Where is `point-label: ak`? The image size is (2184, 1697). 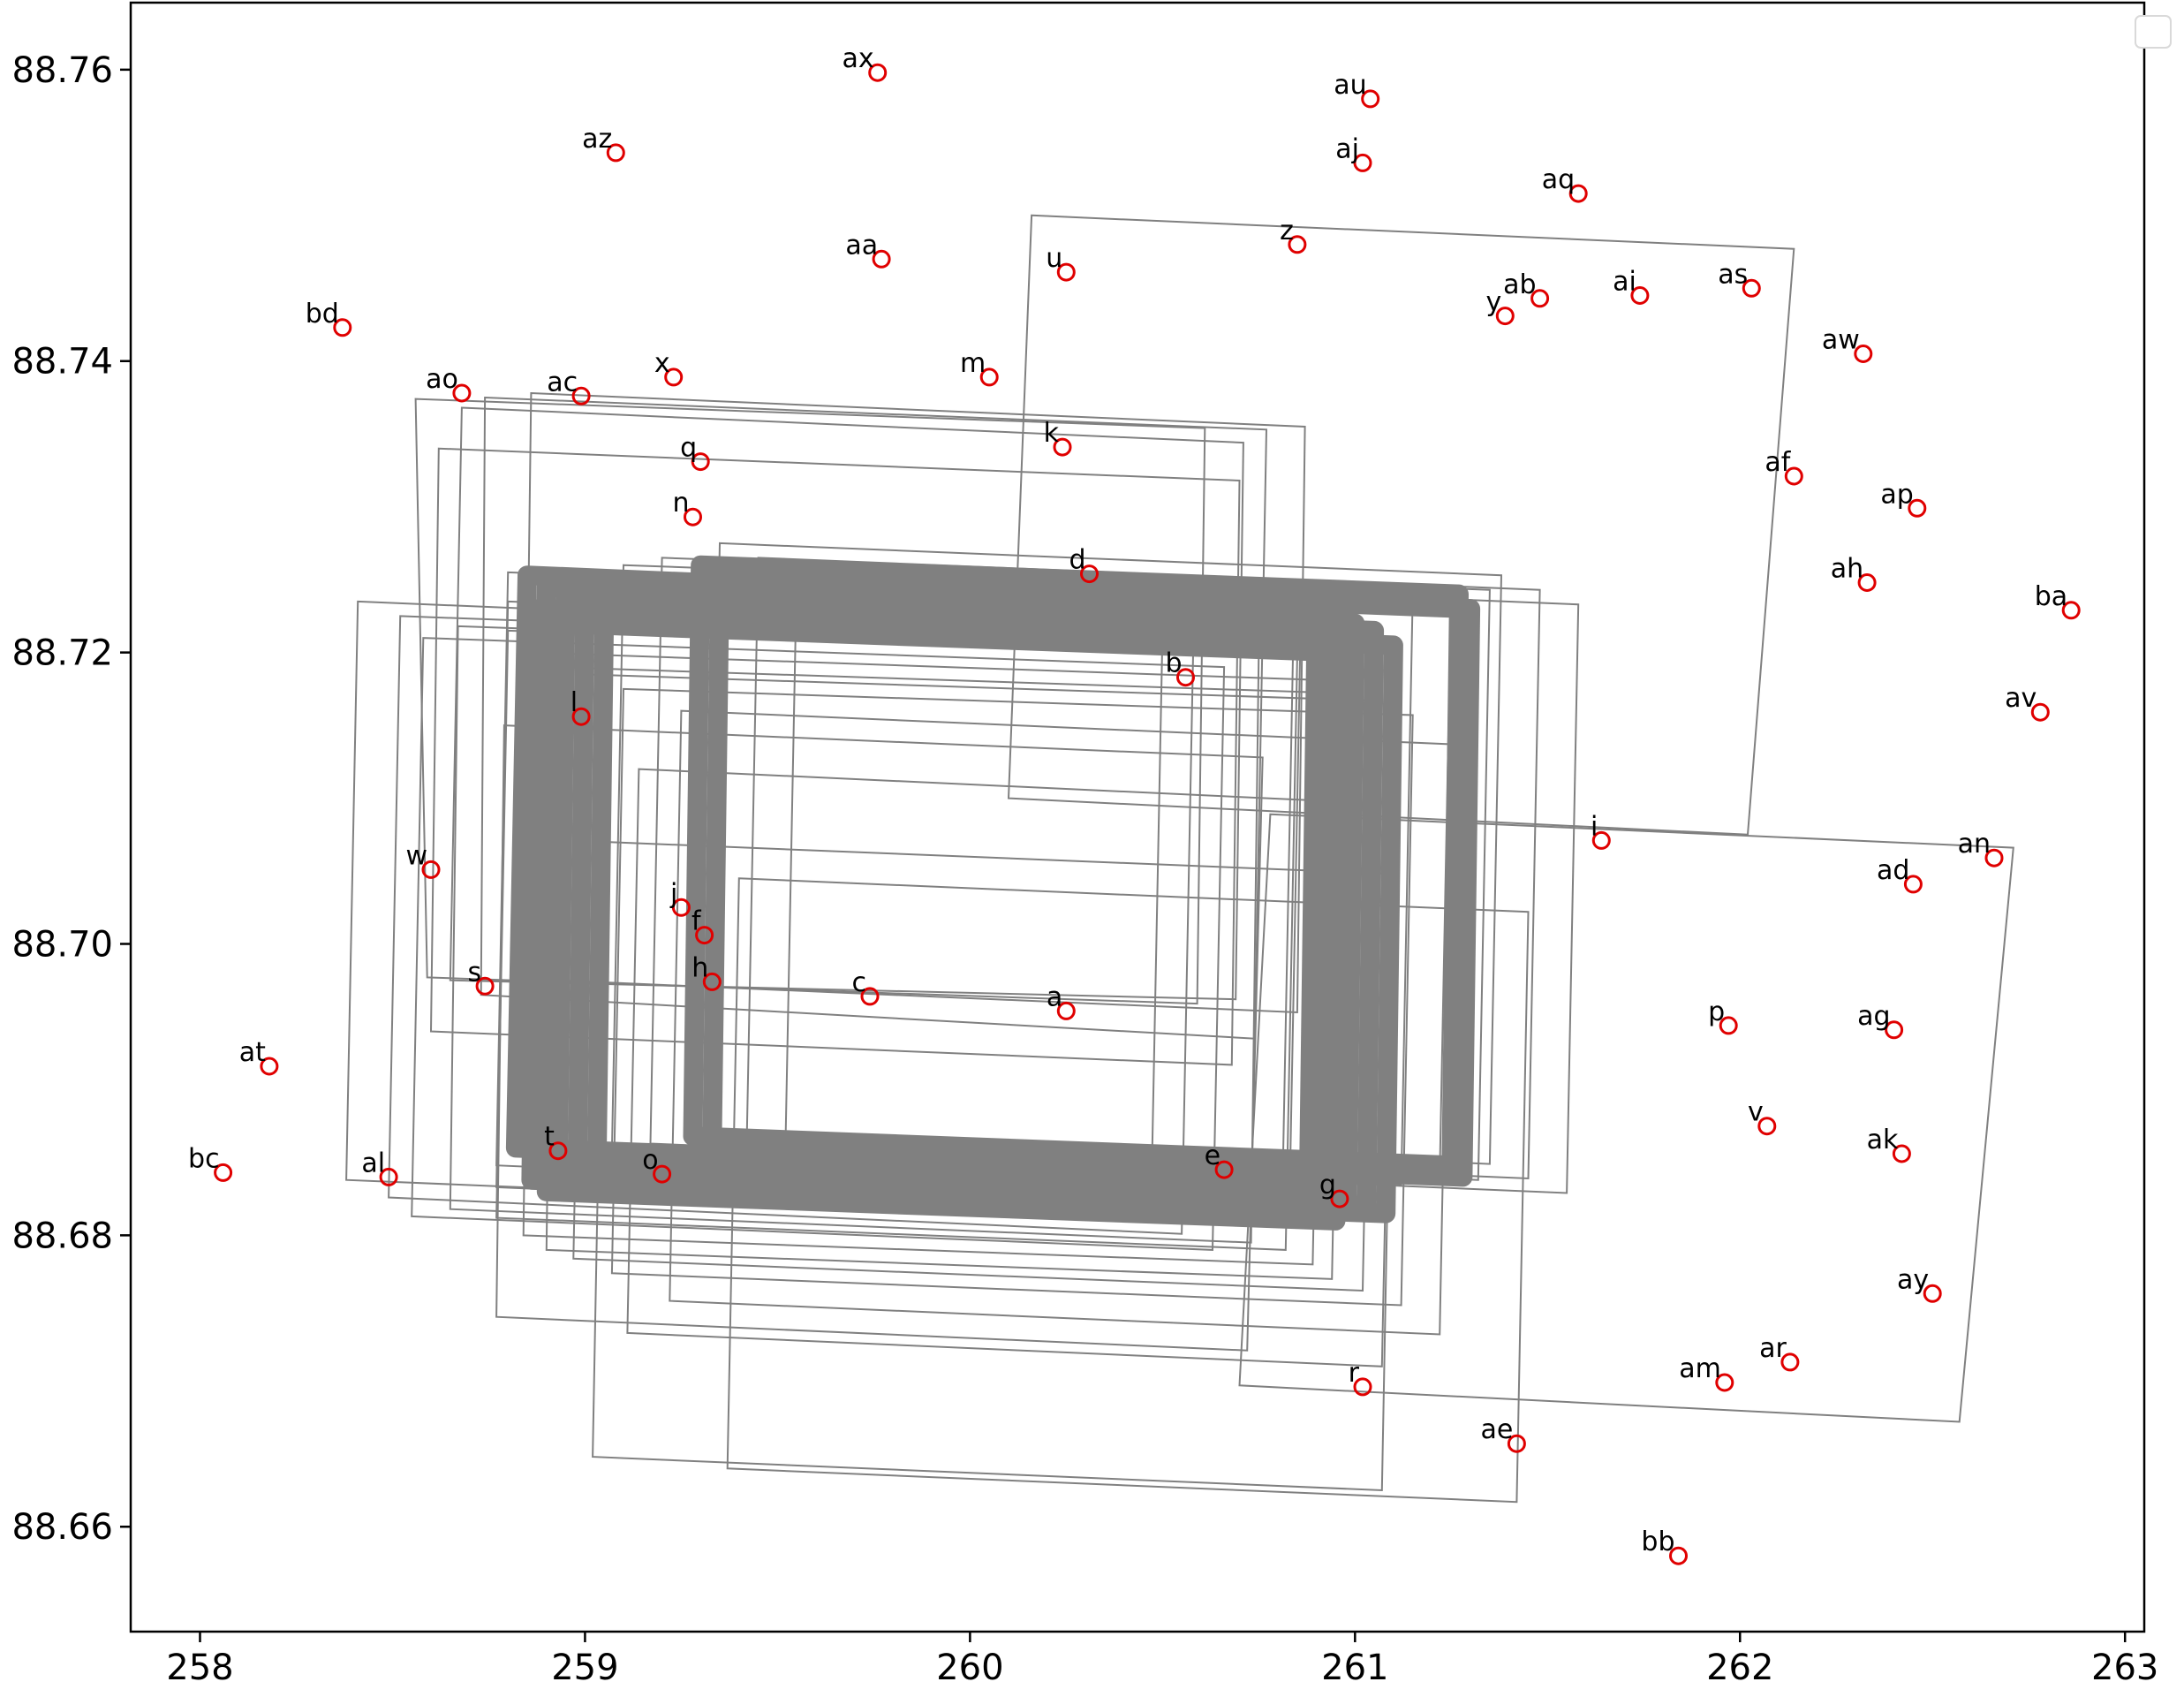
point-label: ak is located at coordinates (1883, 1140).